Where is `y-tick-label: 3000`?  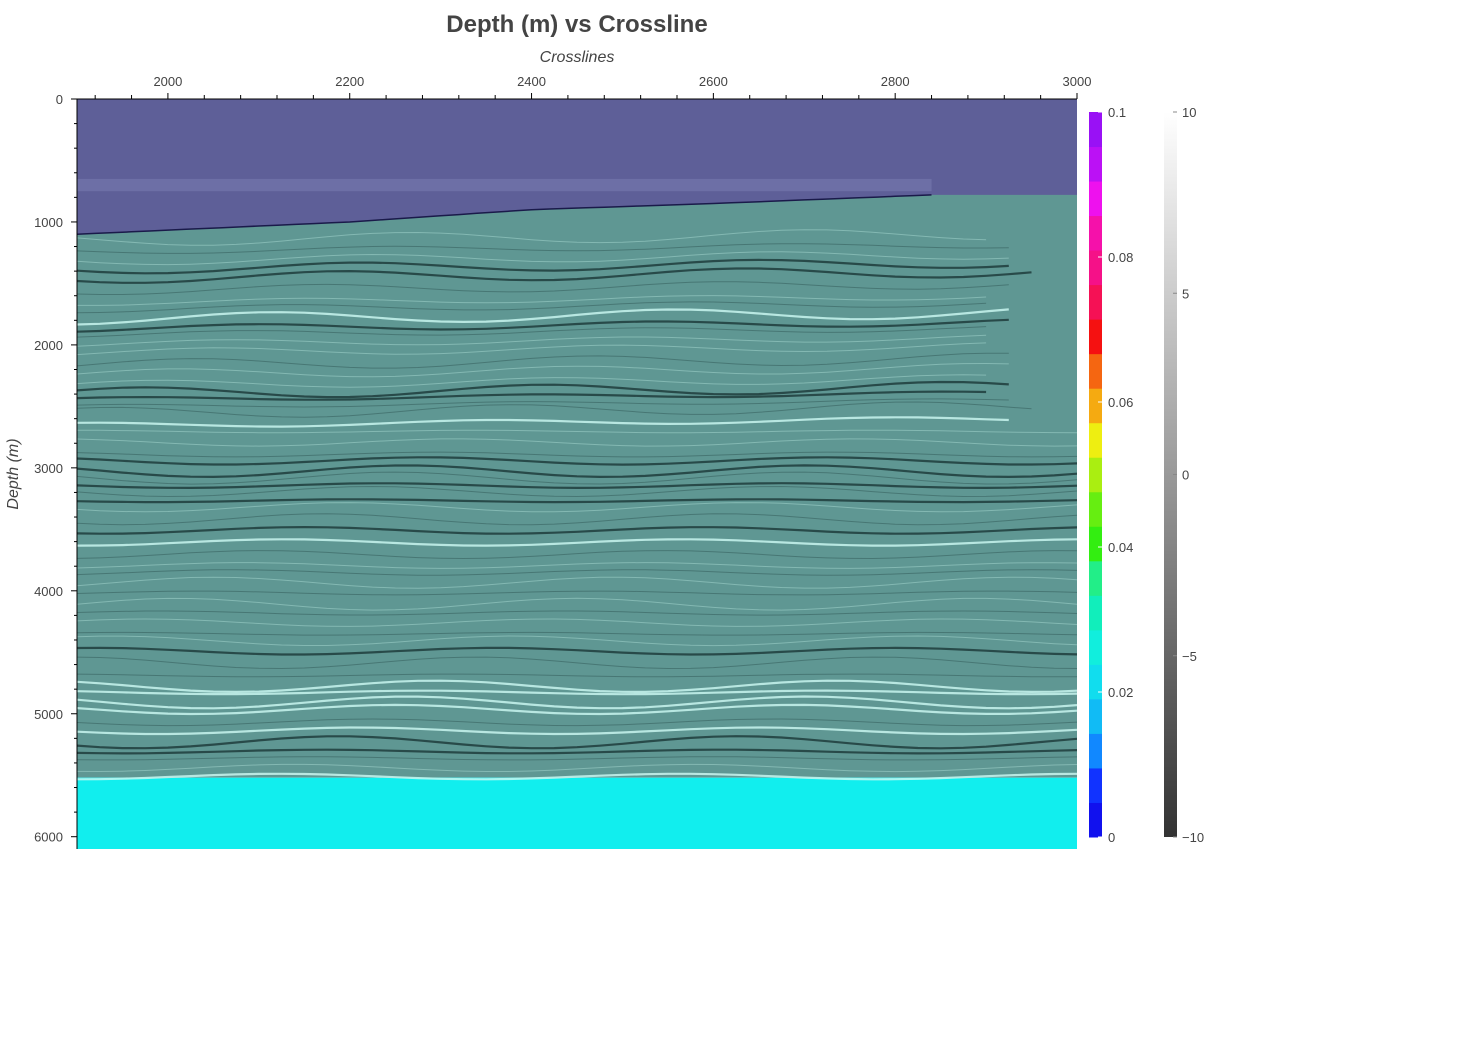 y-tick-label: 3000 is located at coordinates (48, 468).